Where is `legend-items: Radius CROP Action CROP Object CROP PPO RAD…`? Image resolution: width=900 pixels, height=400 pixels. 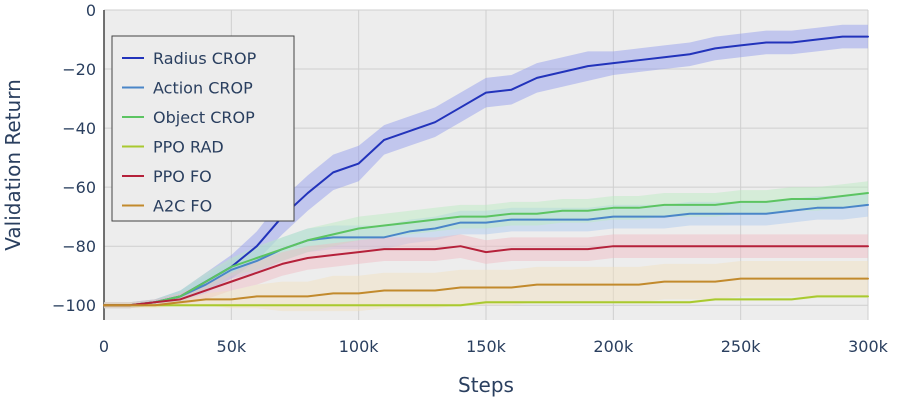 legend-items: Radius CROP Action CROP Object CROP PPO RAD… is located at coordinates (189, 132).